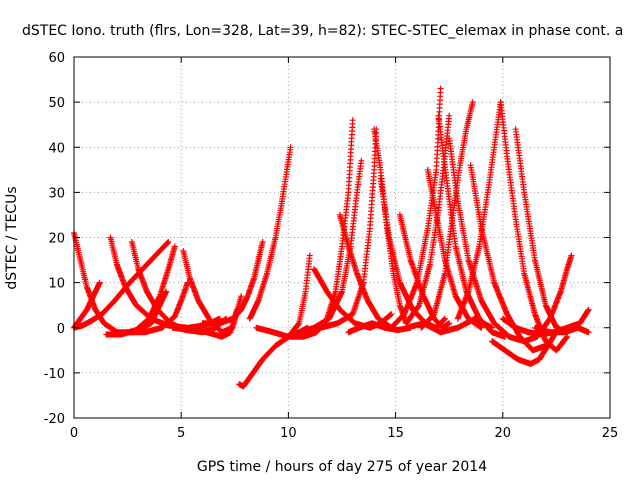  Describe the element at coordinates (288, 433) in the screenshot. I see `x-tick-label: 10` at that location.